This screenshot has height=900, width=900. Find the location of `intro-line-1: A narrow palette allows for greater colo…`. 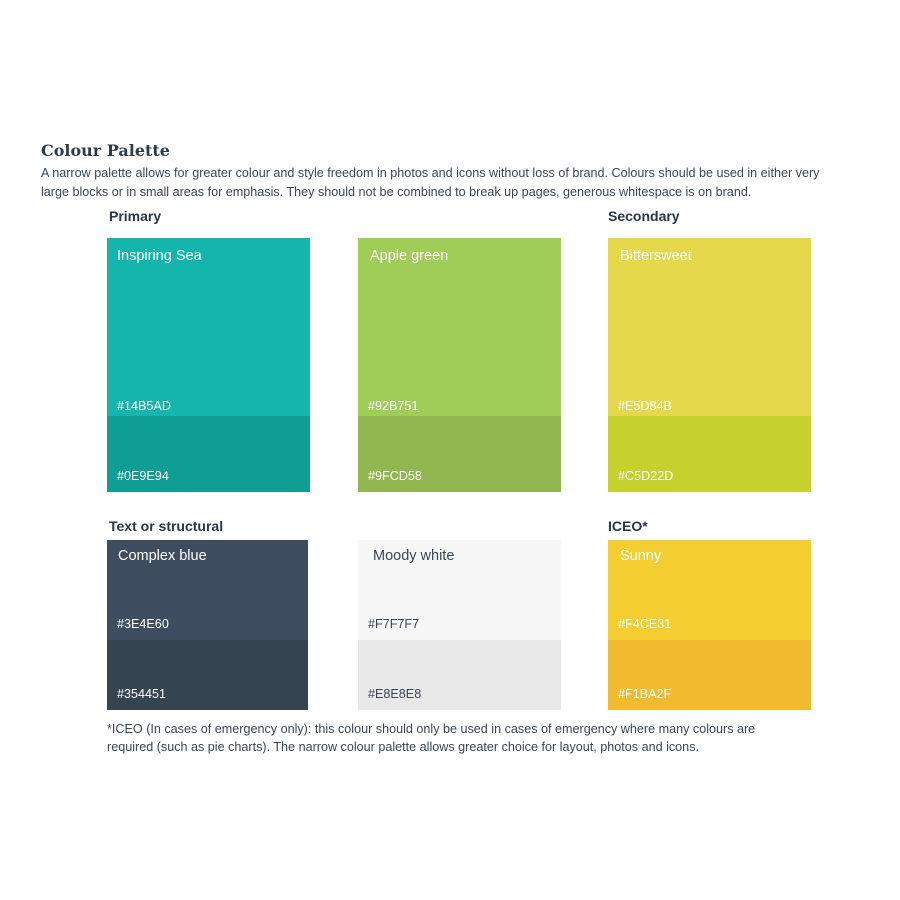

intro-line-1: A narrow palette allows for greater colo… is located at coordinates (430, 173).